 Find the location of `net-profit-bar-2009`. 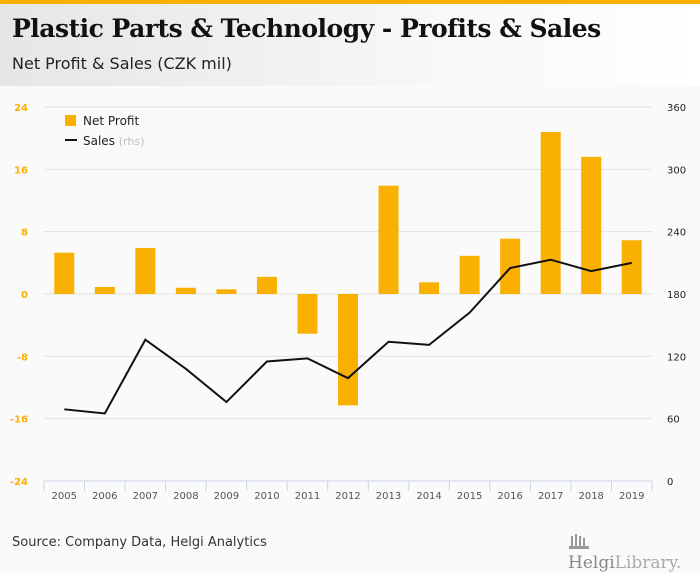

net-profit-bar-2009 is located at coordinates (226, 291).